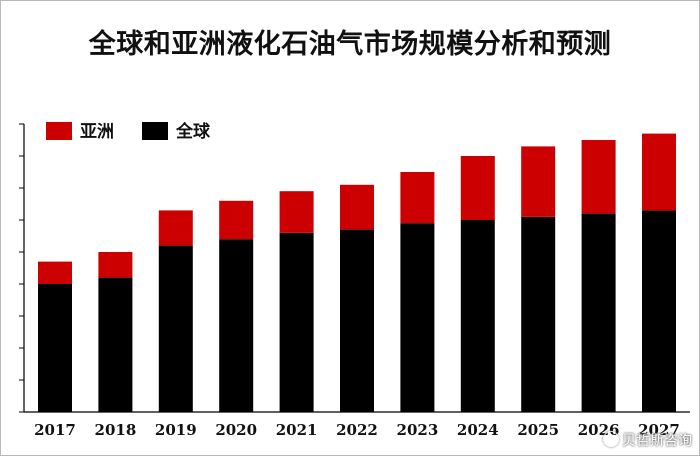 This screenshot has width=700, height=456. Describe the element at coordinates (115, 265) in the screenshot. I see `bar-asia-2018` at that location.